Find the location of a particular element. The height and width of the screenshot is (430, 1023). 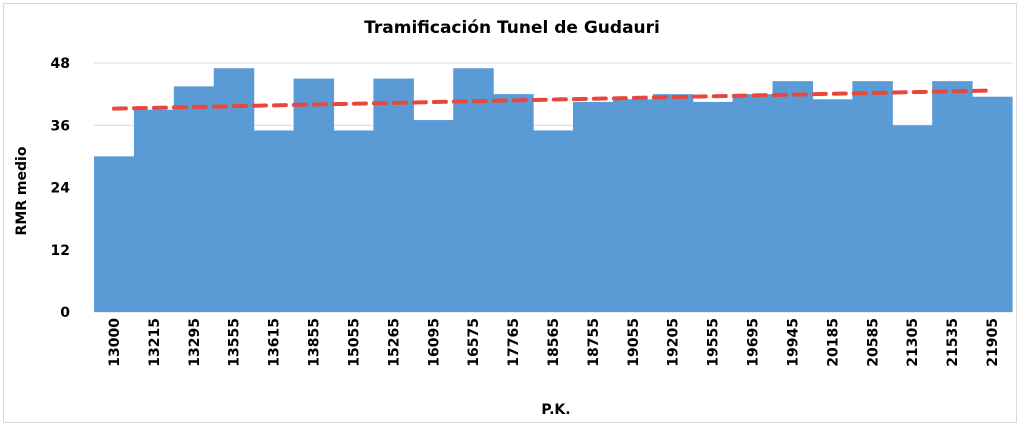

x-tick-label: 20585 is located at coordinates (873, 342).